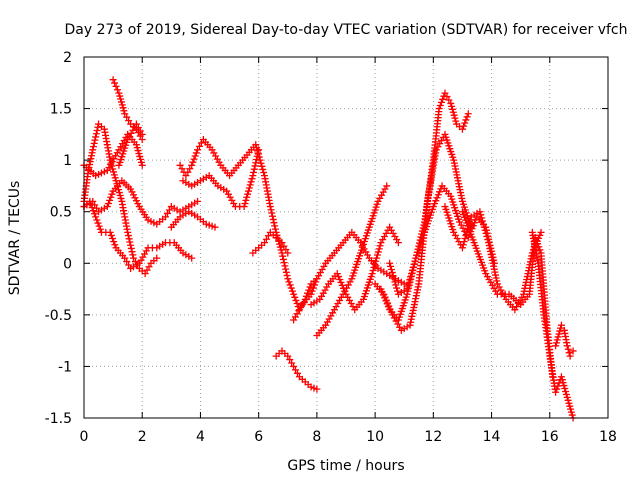 The image size is (640, 480). Describe the element at coordinates (433, 437) in the screenshot. I see `x-tick-label: 12` at that location.